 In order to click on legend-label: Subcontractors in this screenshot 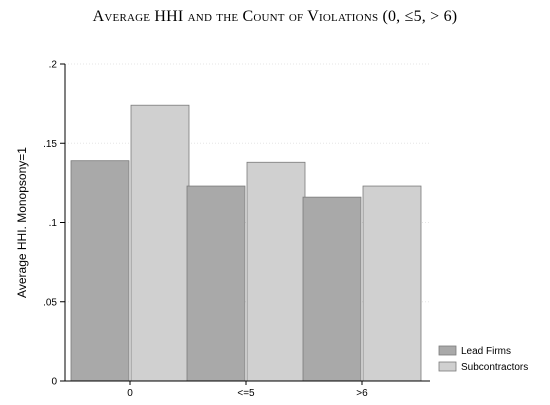, I will do `click(494, 367)`.